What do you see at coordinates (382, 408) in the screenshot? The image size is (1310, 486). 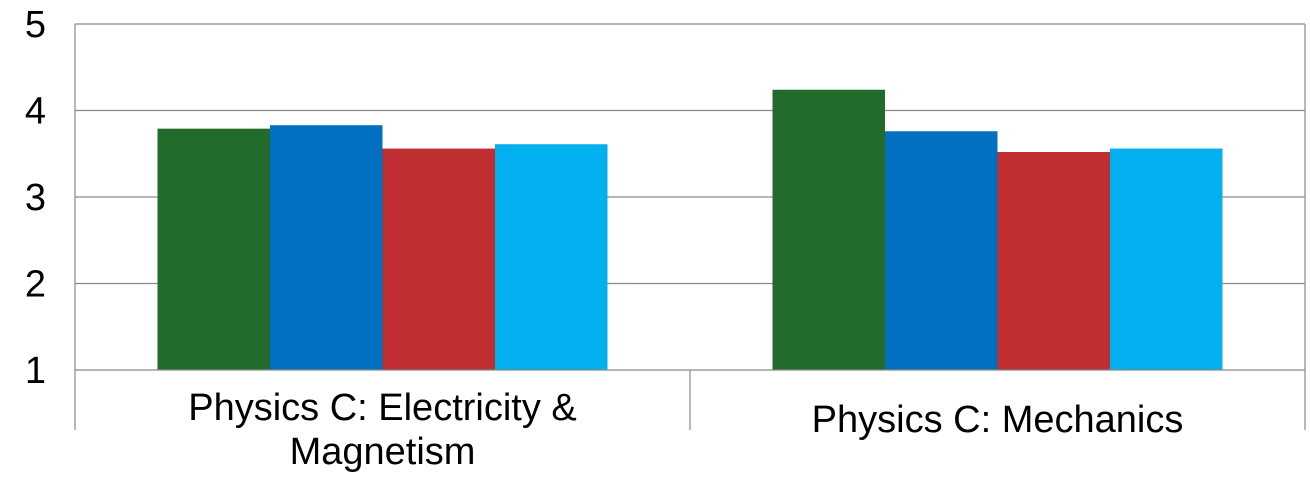 I see `category-label: Physics C: Electricity &` at bounding box center [382, 408].